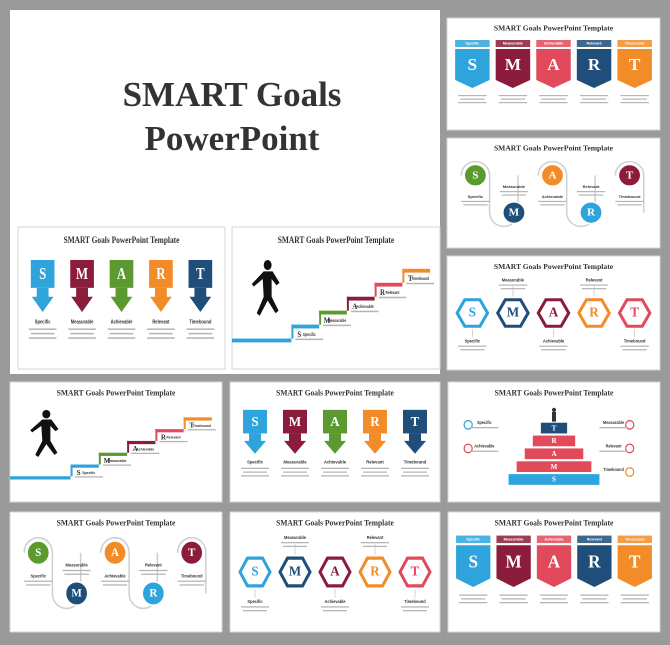 The width and height of the screenshot is (670, 645). Describe the element at coordinates (232, 94) in the screenshot. I see `hero-title: SMART Goals` at that location.